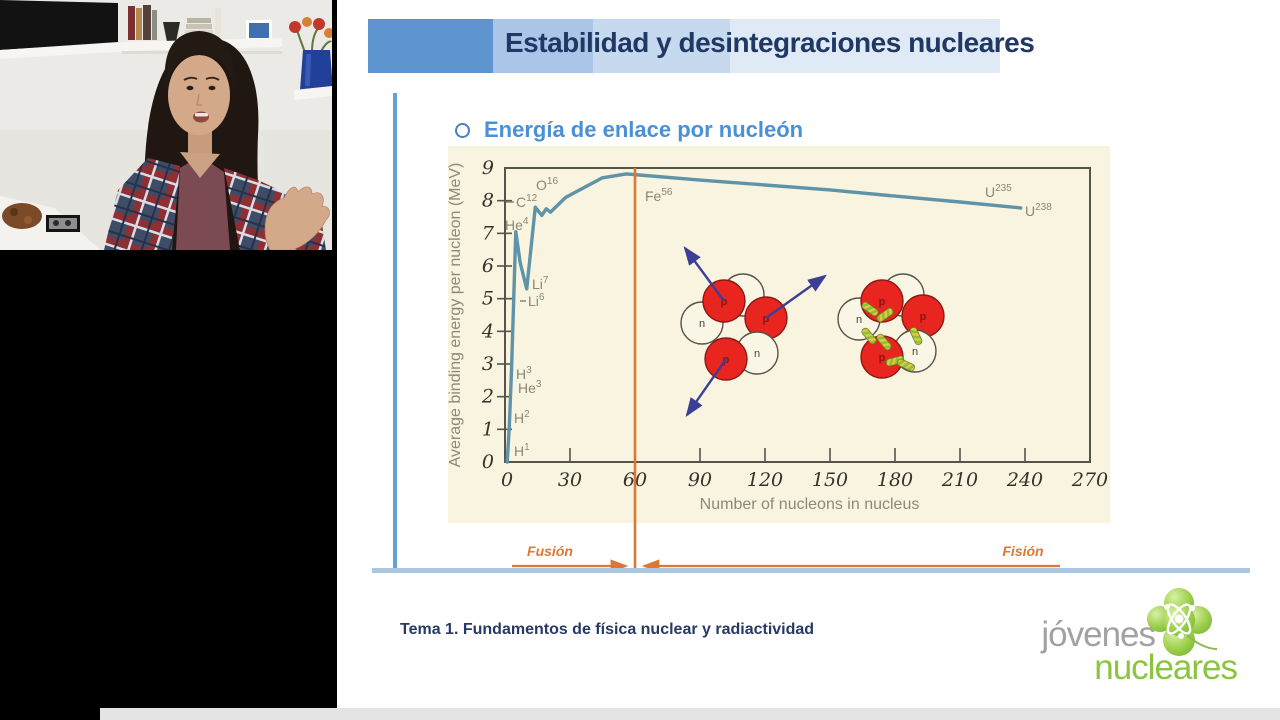  I want to click on svg-text: 30, so click(570, 480).